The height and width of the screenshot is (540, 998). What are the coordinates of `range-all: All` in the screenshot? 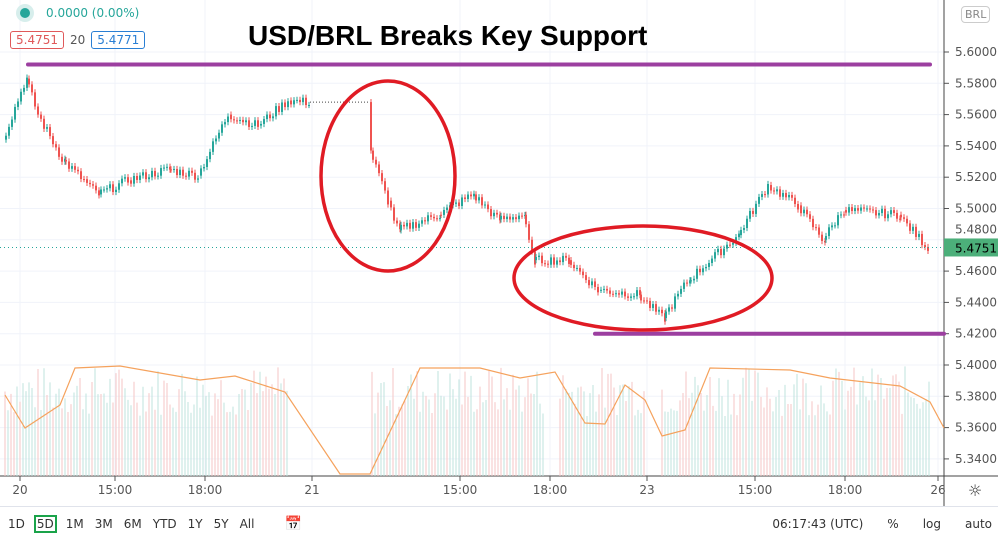 It's located at (247, 523).